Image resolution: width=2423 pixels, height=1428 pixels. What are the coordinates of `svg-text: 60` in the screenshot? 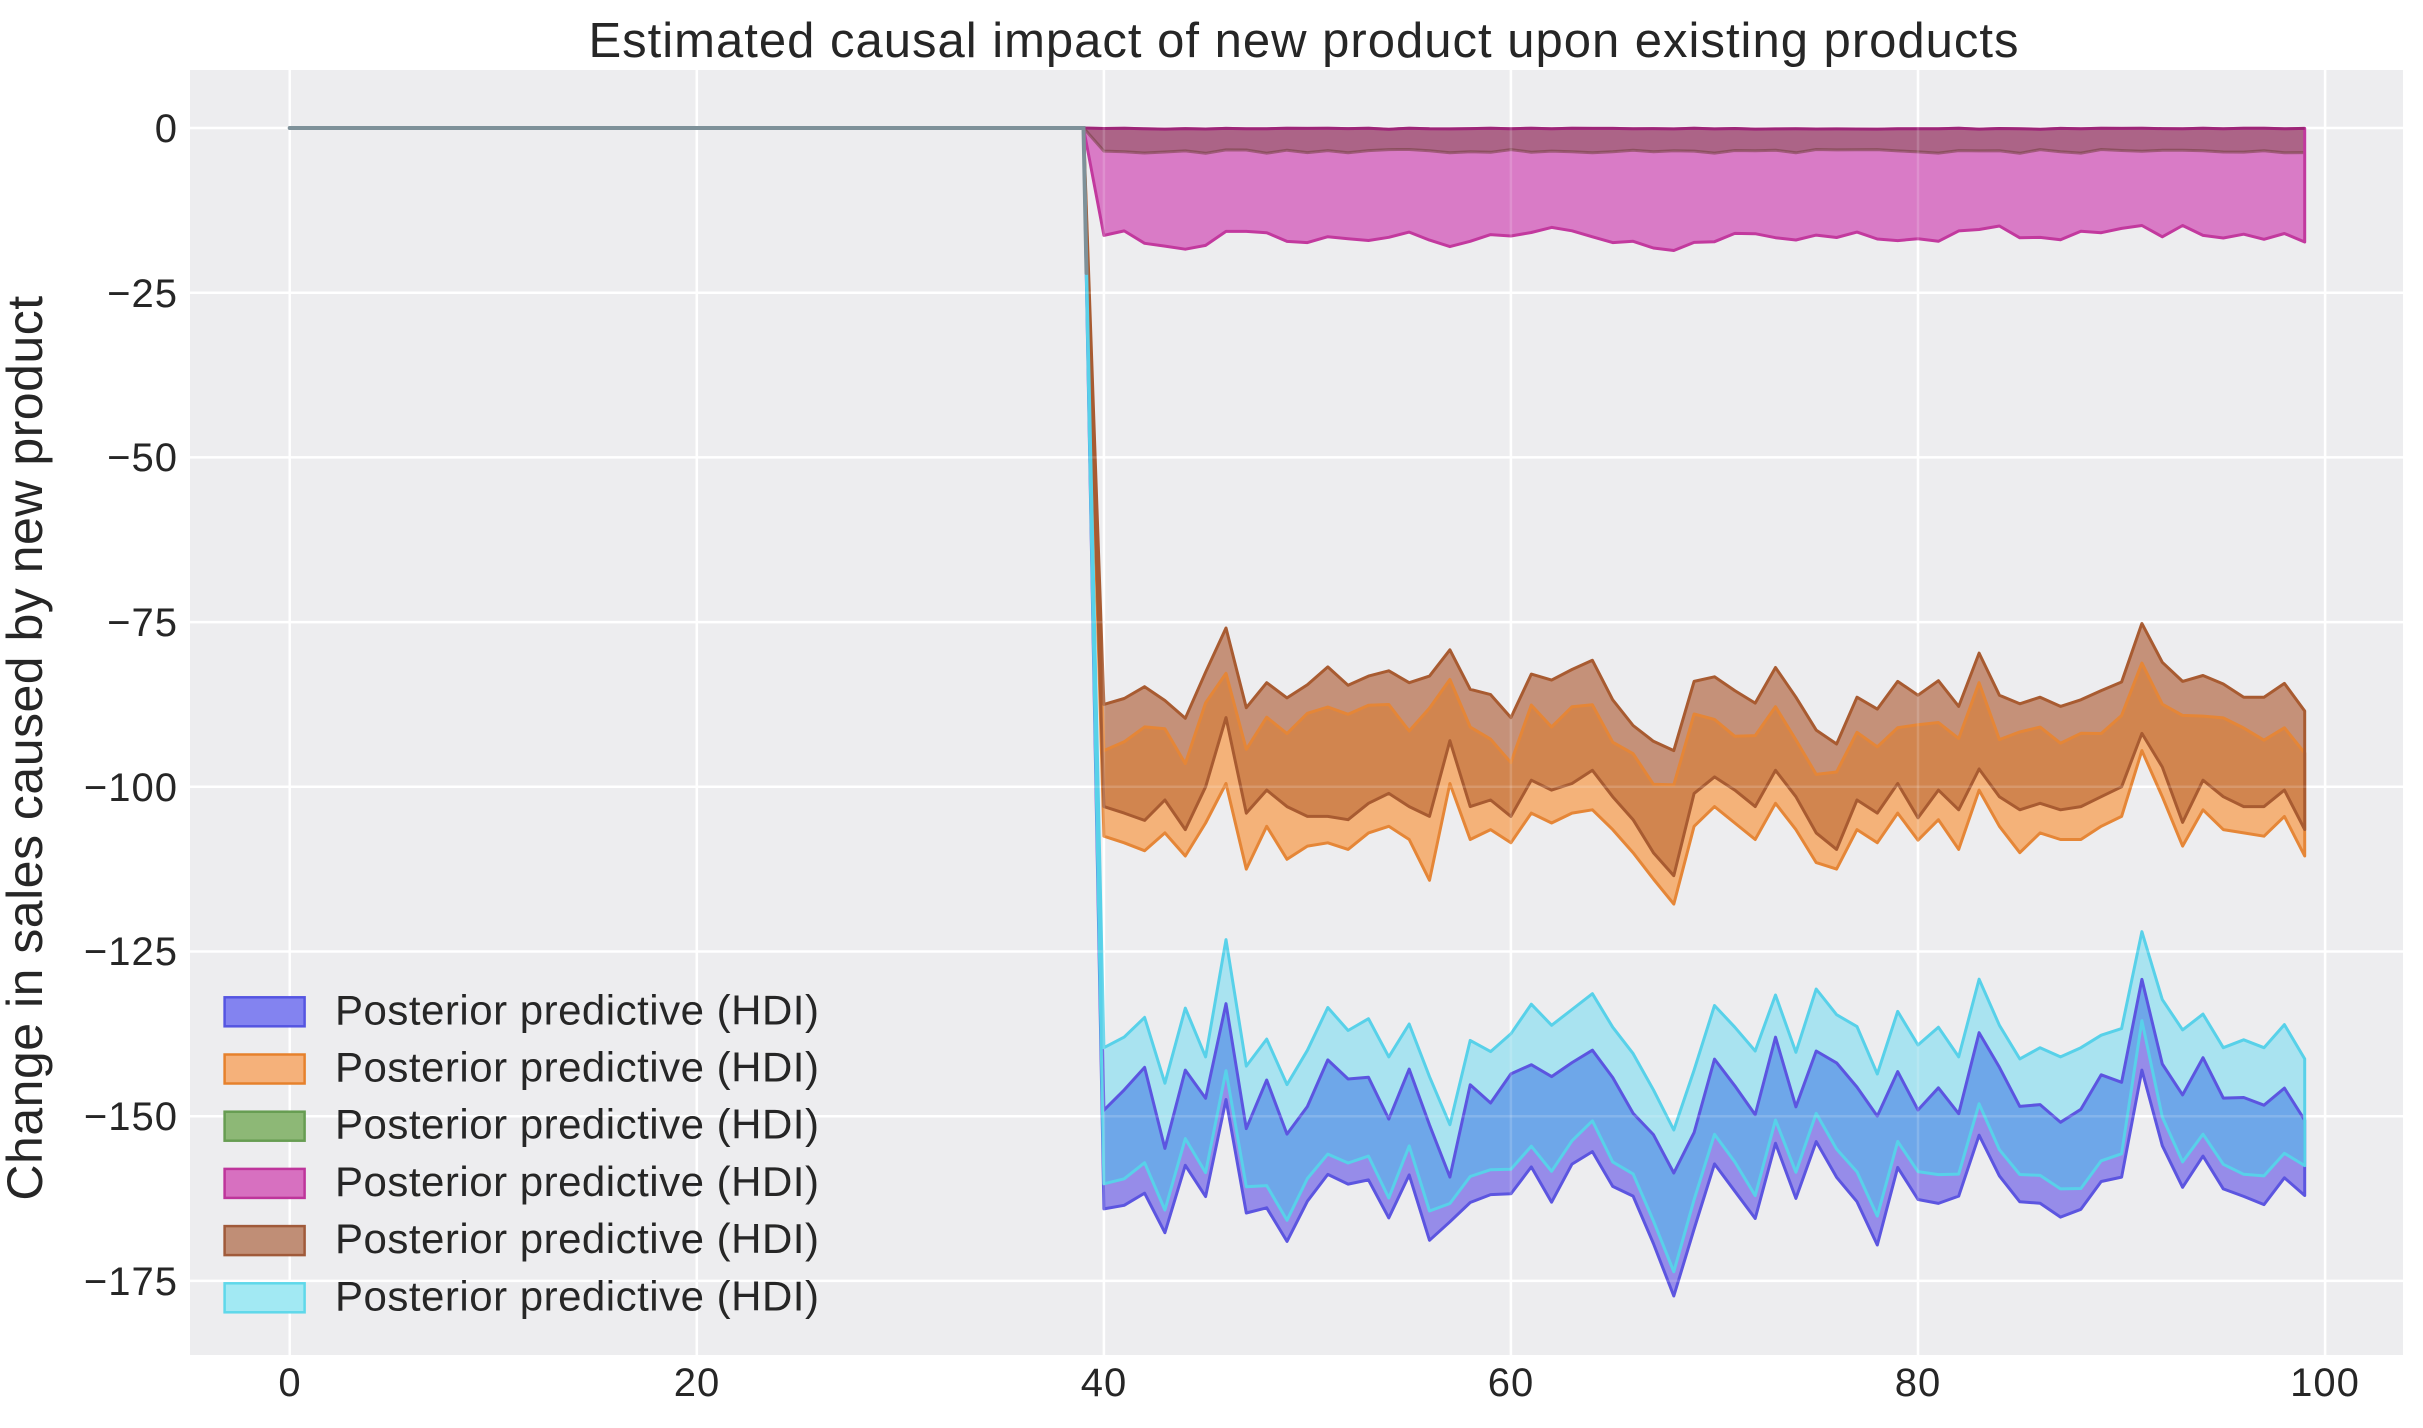 It's located at (1511, 1383).